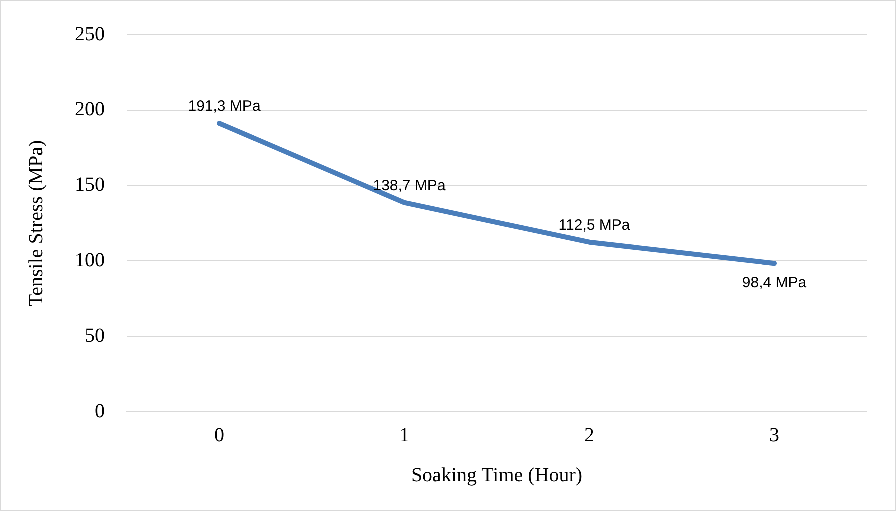 This screenshot has width=896, height=511. Describe the element at coordinates (225, 107) in the screenshot. I see `data-label: 191,3 MPa` at that location.